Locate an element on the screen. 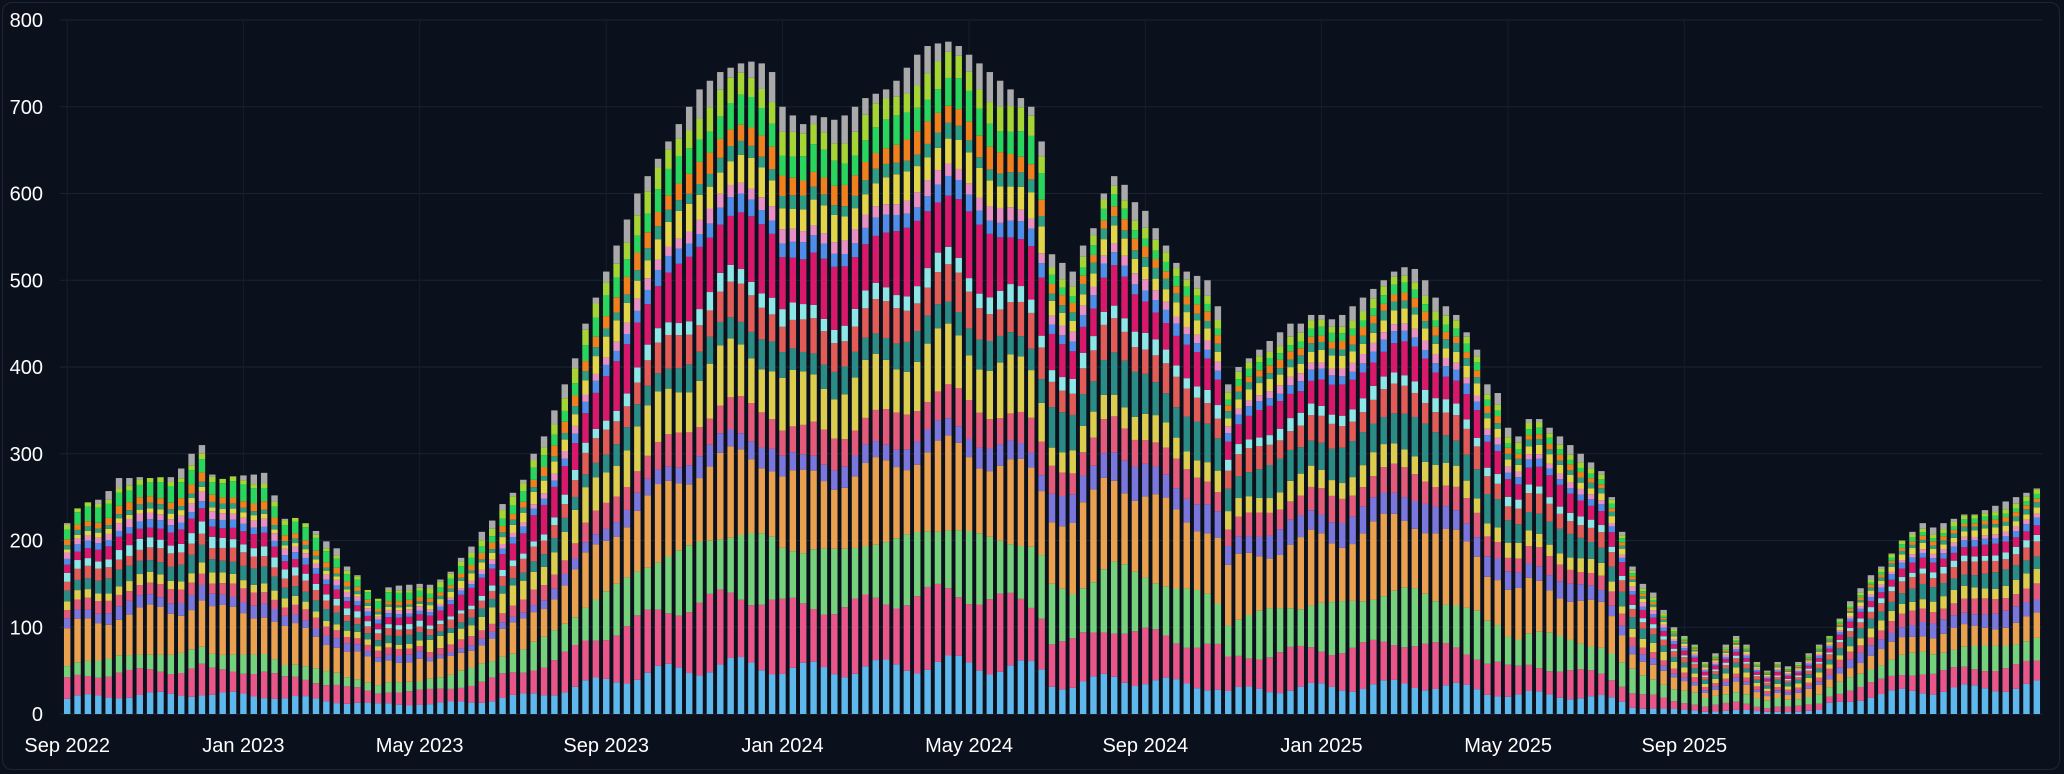  stacked-bar is located at coordinates (927, 380).